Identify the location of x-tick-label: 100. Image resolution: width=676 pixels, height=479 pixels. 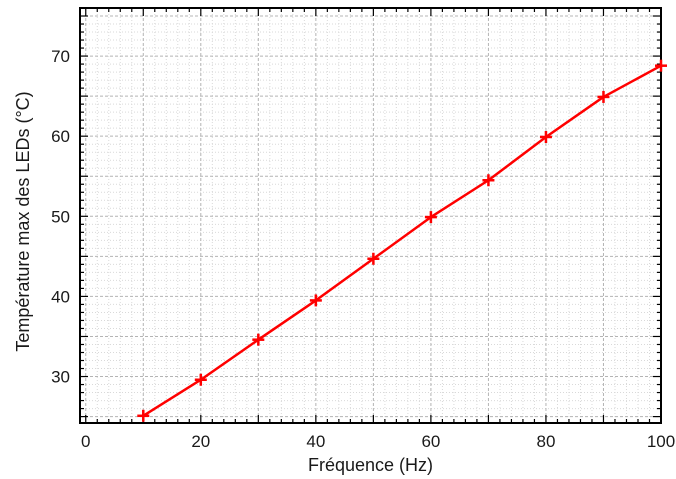
(661, 441).